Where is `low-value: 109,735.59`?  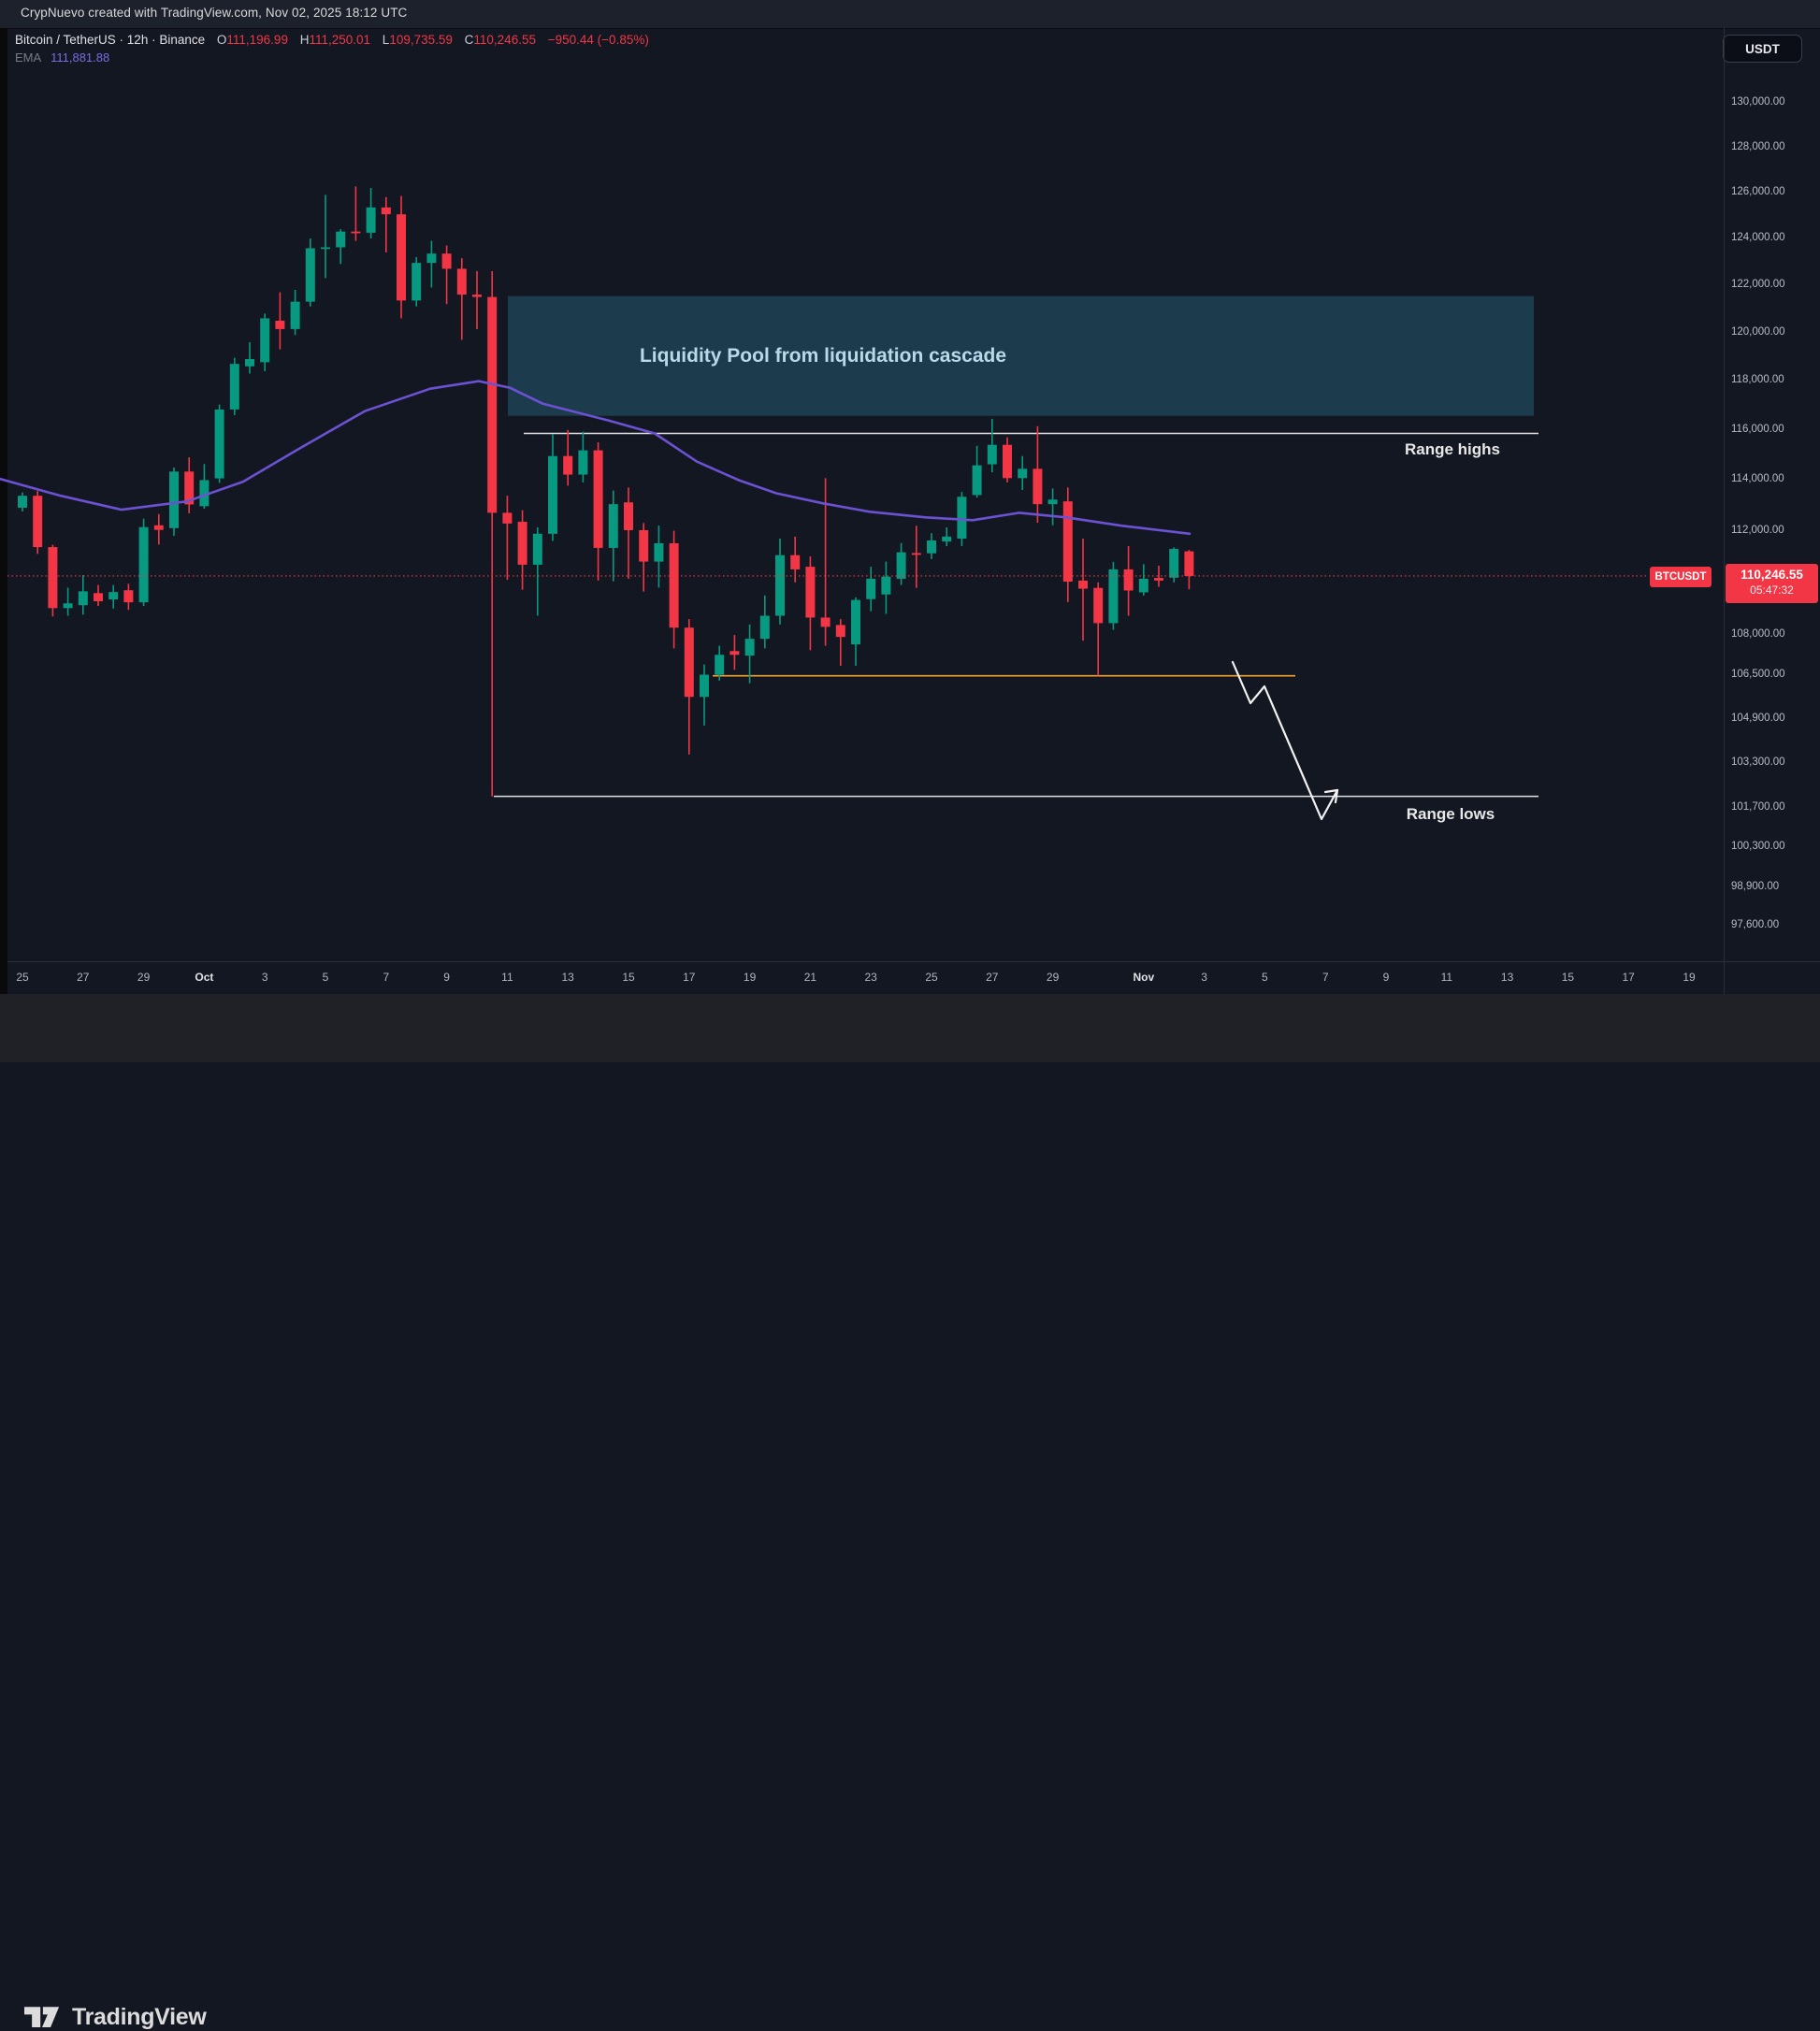 low-value: 109,735.59 is located at coordinates (421, 40).